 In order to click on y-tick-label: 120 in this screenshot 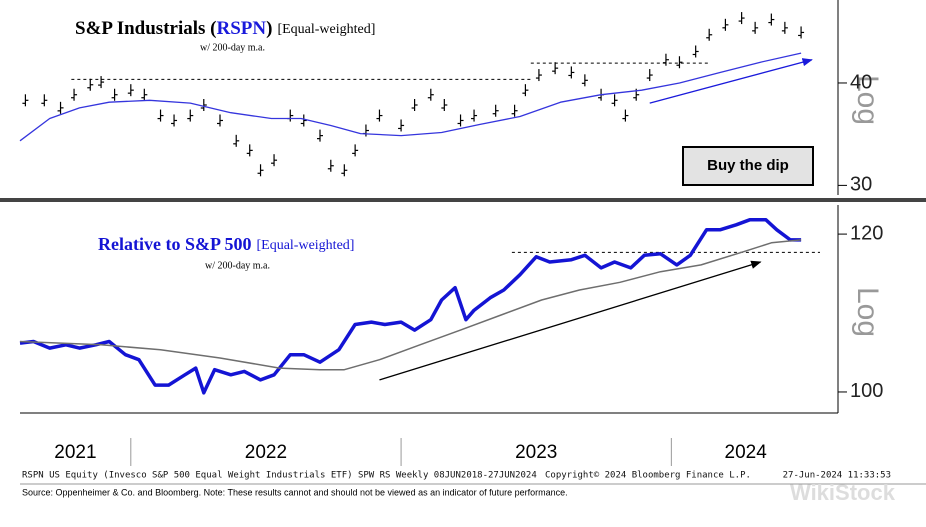, I will do `click(866, 233)`.